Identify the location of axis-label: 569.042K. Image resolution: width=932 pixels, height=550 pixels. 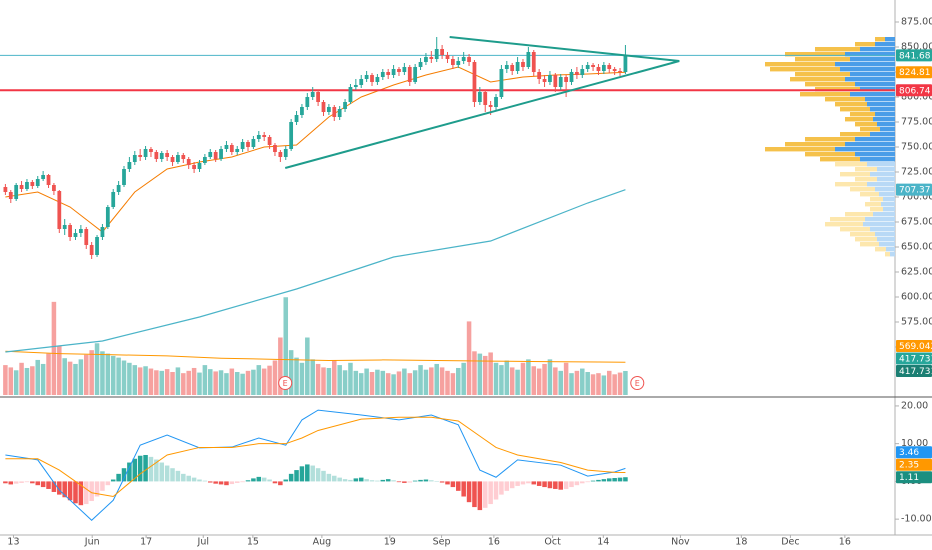
(915, 347).